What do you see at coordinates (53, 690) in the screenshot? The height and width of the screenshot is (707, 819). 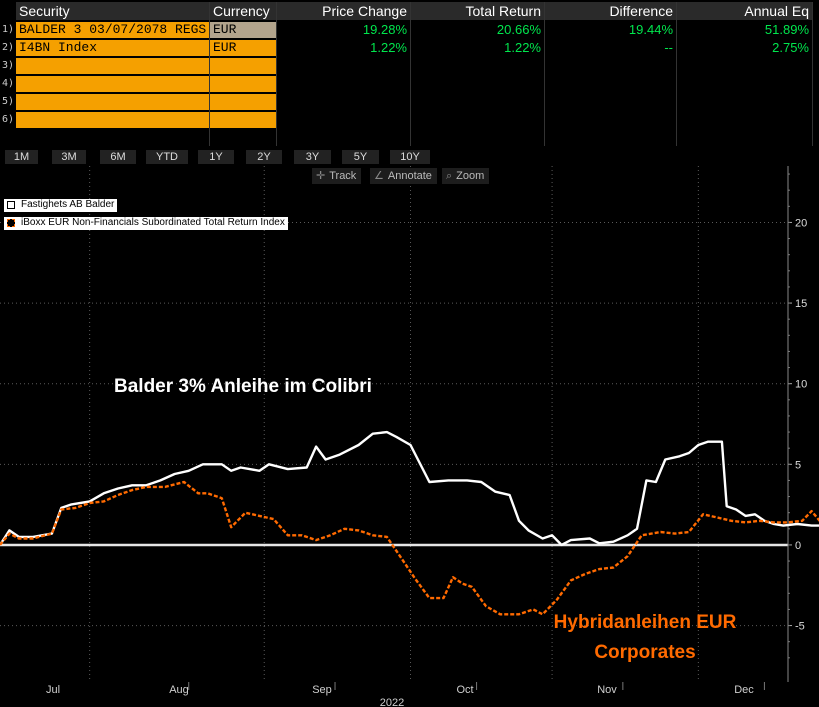 I see `x-tick-label: Jul` at bounding box center [53, 690].